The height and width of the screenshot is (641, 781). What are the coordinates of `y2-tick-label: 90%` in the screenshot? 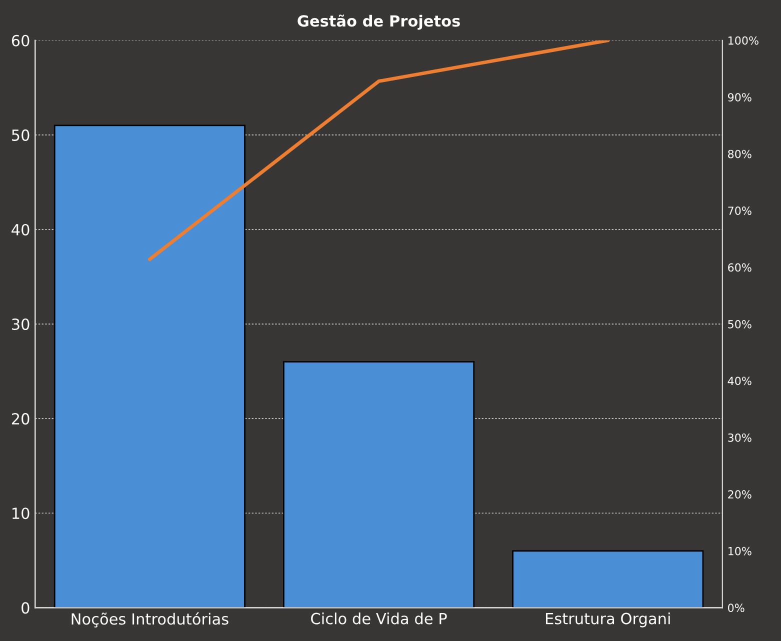 It's located at (740, 97).